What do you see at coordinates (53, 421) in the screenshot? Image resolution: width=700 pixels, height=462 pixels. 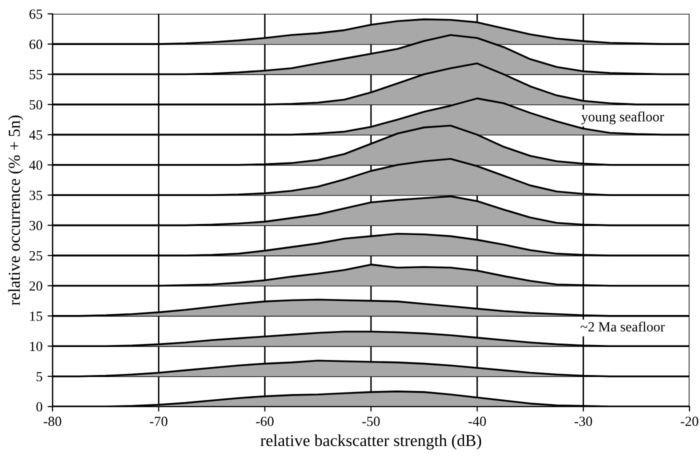 I see `x-tick-label: -80` at bounding box center [53, 421].